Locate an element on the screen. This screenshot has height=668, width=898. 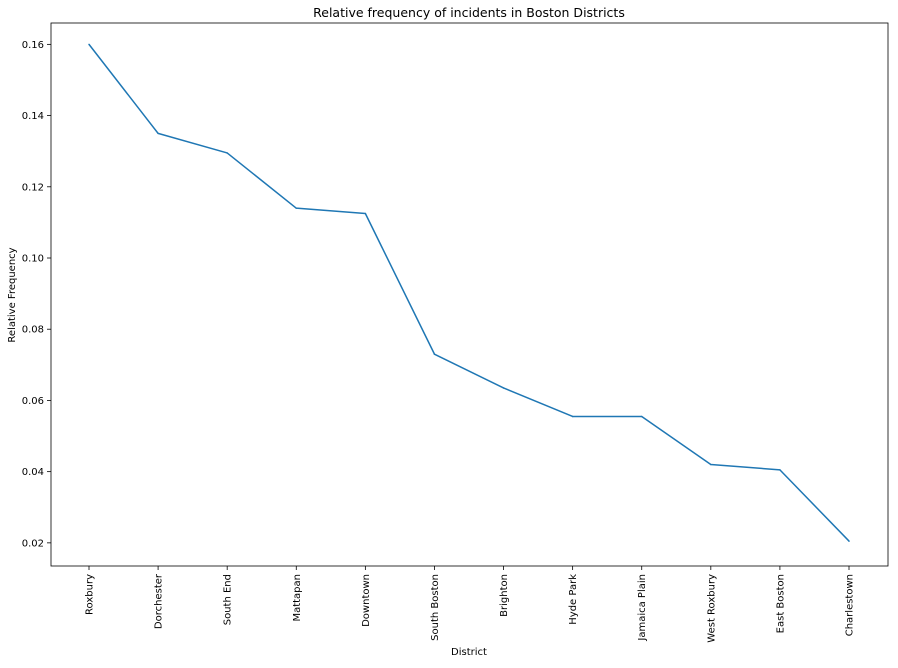
y-tick-label: 0.14 is located at coordinates (33, 116).